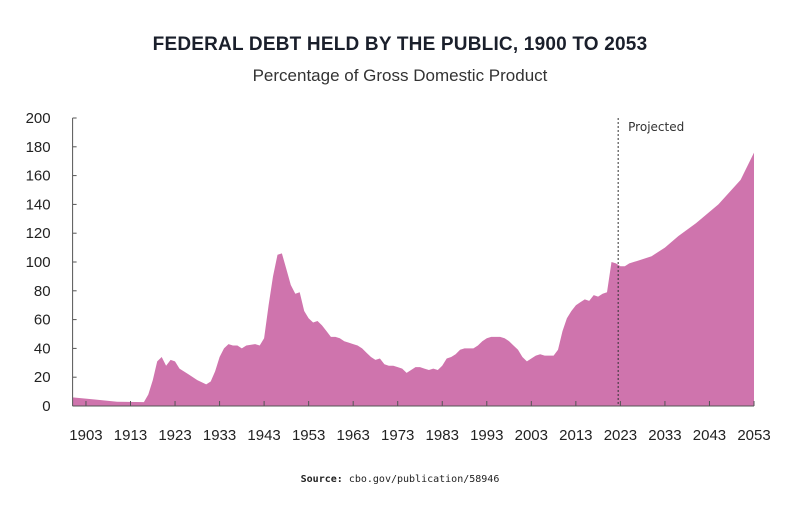 This screenshot has height=510, width=800. What do you see at coordinates (38, 233) in the screenshot?
I see `y-tick-label: 120` at bounding box center [38, 233].